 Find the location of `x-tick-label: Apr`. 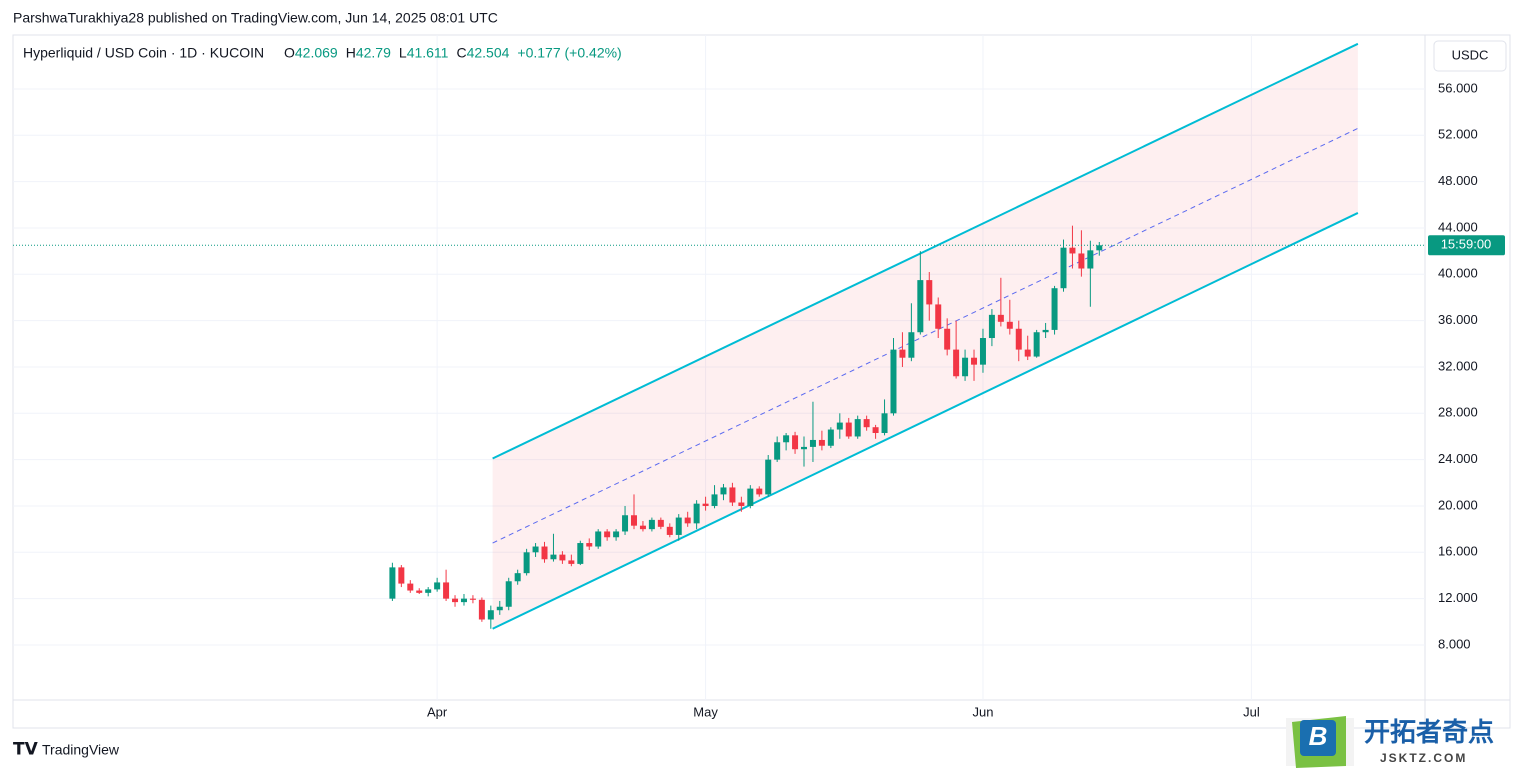

x-tick-label: Apr is located at coordinates (437, 711).